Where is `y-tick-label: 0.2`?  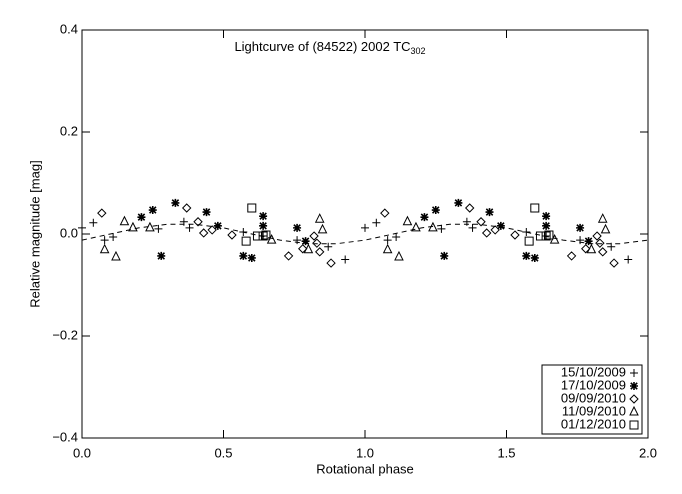
y-tick-label: 0.2 is located at coordinates (69, 130).